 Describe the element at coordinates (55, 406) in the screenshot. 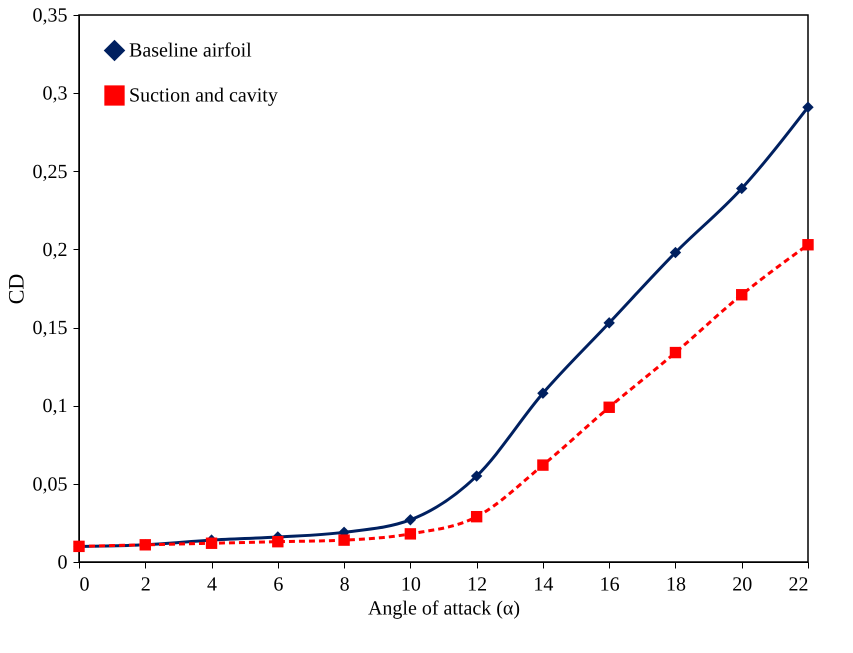

I see `y-tick-label: 0,1` at that location.